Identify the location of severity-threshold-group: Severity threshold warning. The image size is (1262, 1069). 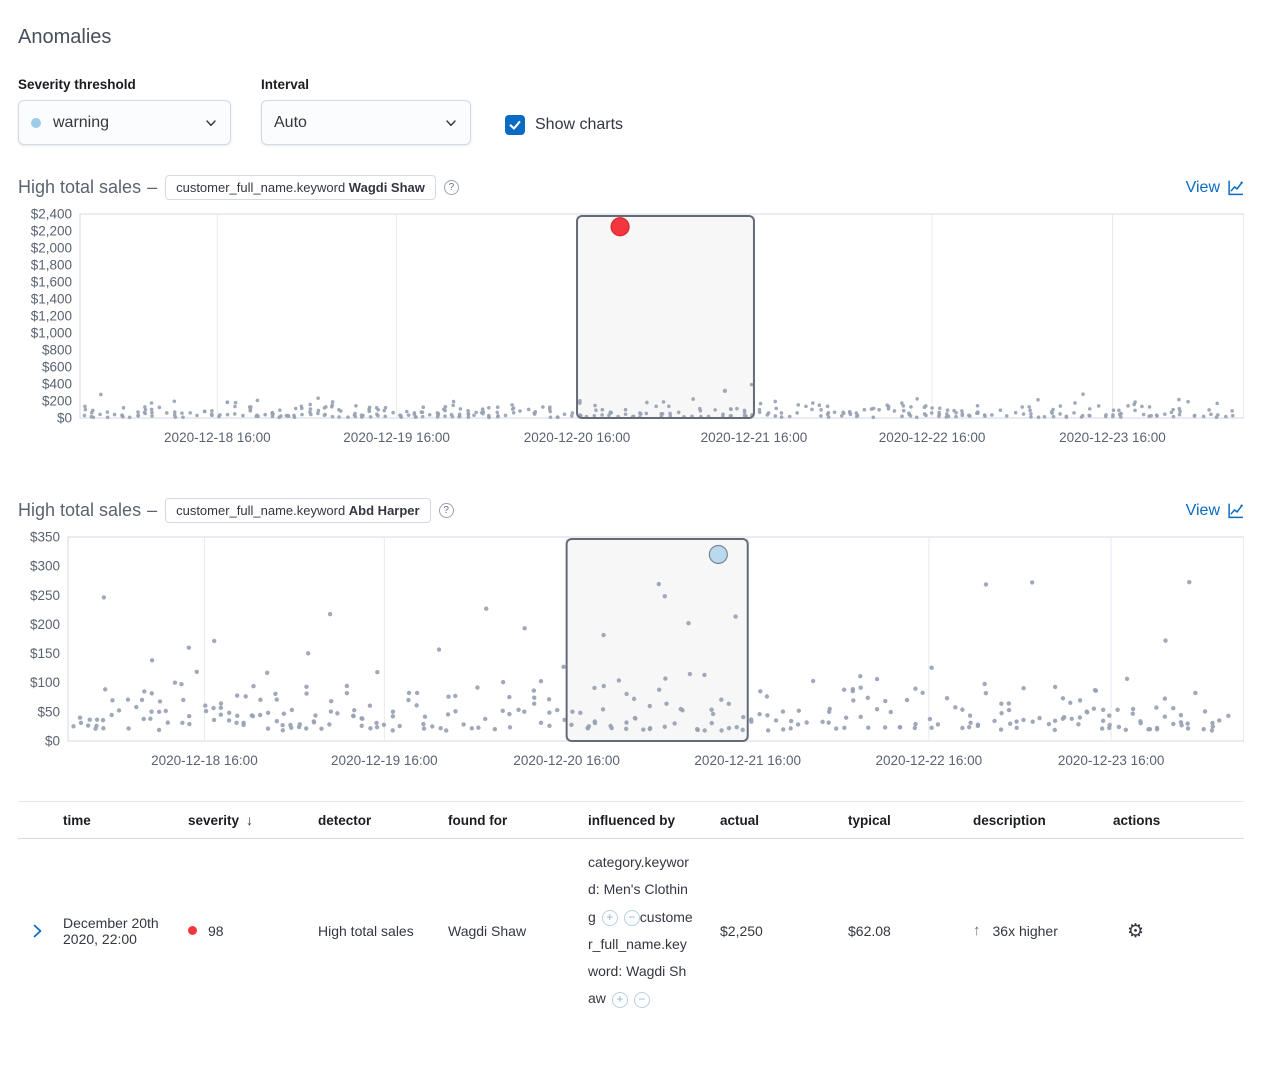
(124, 111).